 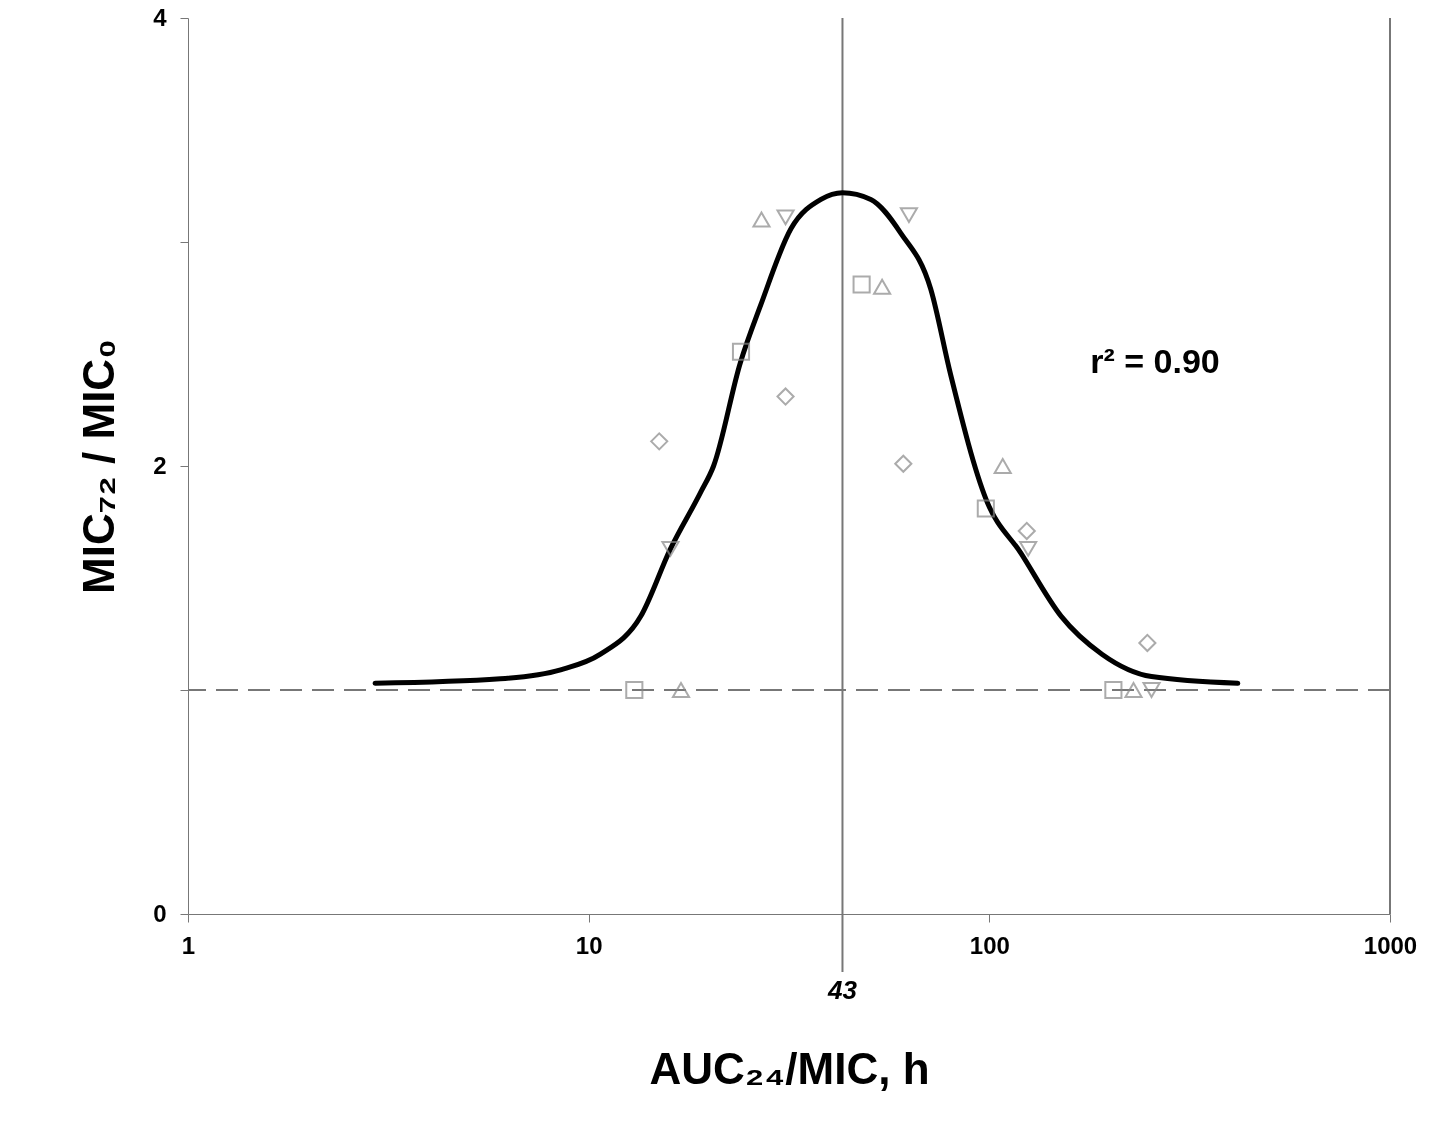 I want to click on x-tick-label: 1000, so click(x=1390, y=945).